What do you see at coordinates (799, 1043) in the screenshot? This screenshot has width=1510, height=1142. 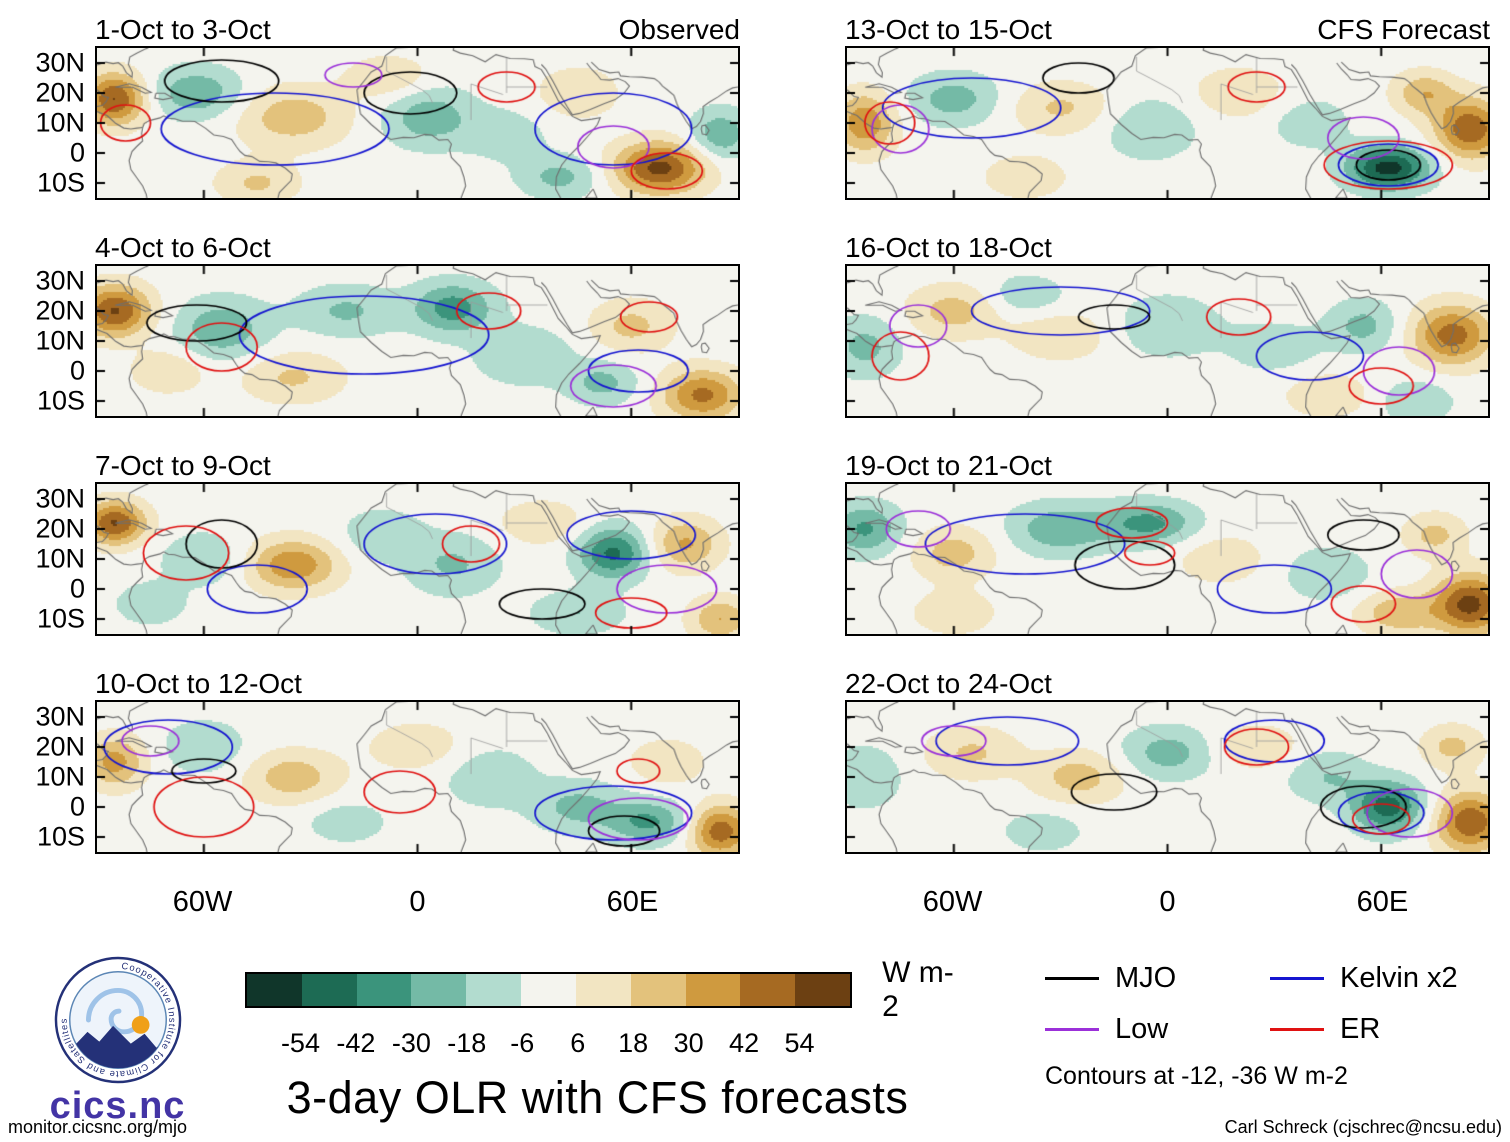 I see `colorbar-tick-label: 54` at bounding box center [799, 1043].